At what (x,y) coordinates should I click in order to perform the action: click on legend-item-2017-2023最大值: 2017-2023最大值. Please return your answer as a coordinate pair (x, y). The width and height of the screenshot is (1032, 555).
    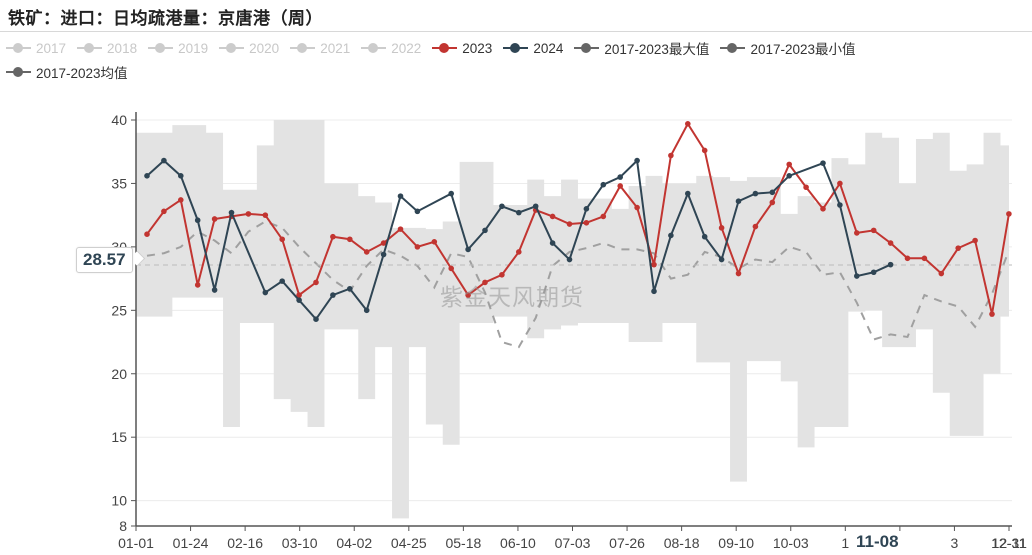
    Looking at the image, I should click on (641, 48).